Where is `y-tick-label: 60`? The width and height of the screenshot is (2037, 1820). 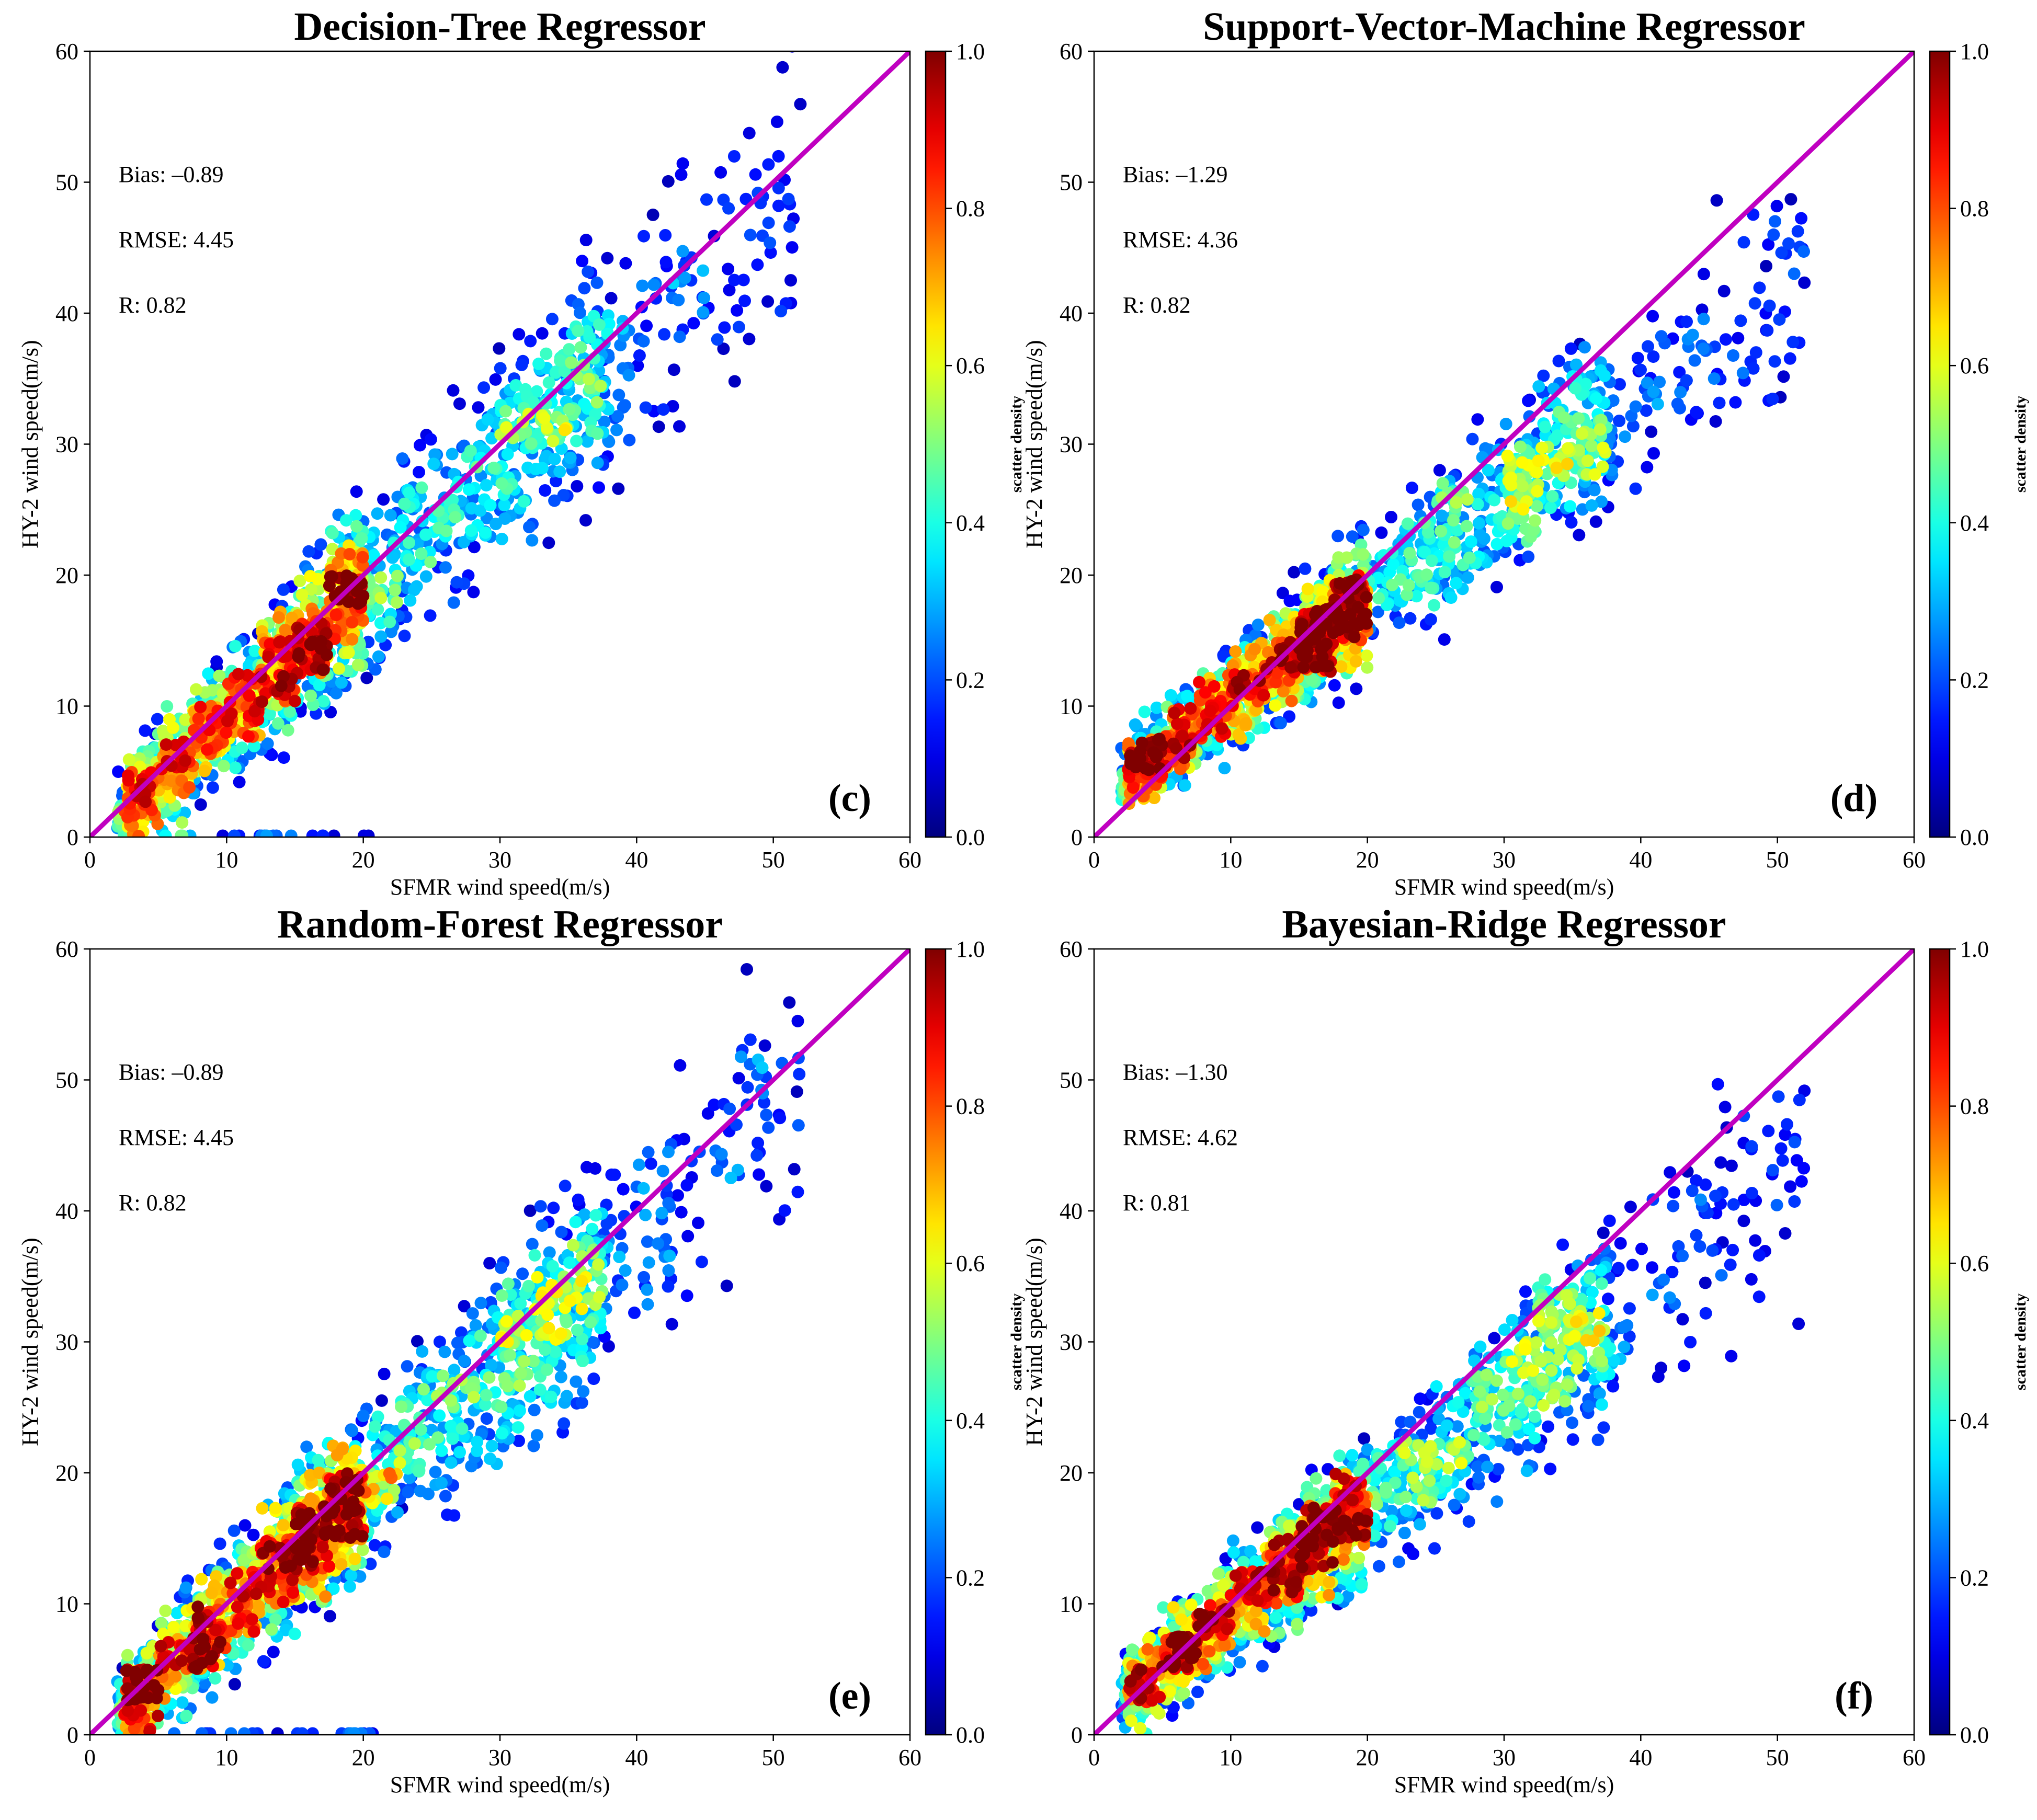
y-tick-label: 60 is located at coordinates (66, 51).